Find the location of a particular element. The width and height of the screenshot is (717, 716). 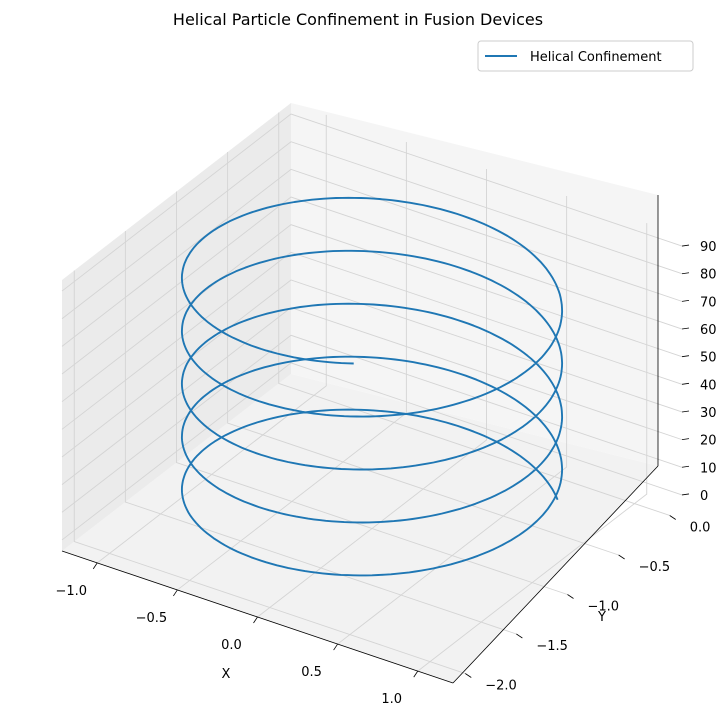

z-tick-label: 40 is located at coordinates (708, 385).